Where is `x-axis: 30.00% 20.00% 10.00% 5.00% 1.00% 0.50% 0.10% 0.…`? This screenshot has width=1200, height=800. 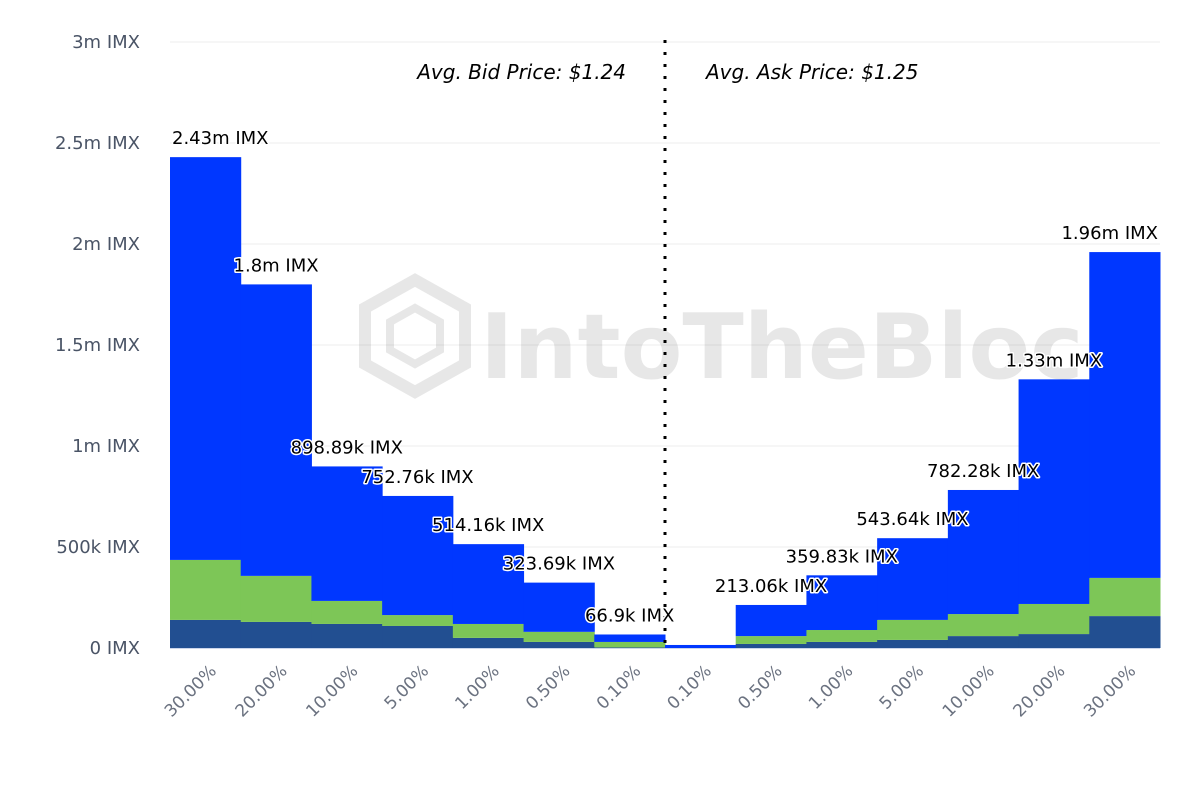
x-axis: 30.00% 20.00% 10.00% 5.00% 1.00% 0.50% 0.10% 0.… is located at coordinates (650, 691).